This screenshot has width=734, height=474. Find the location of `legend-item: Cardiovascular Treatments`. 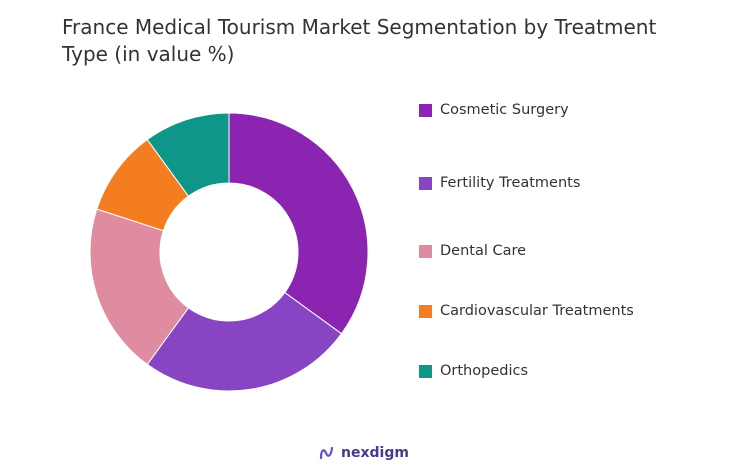

legend-item: Cardiovascular Treatments is located at coordinates (569, 311).